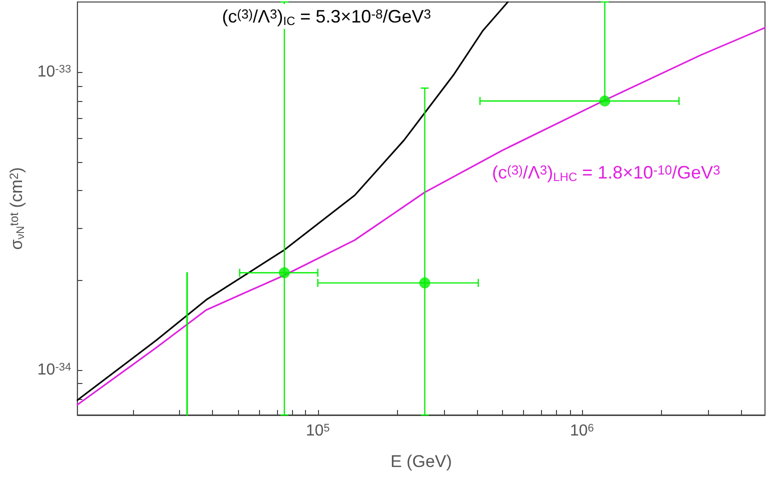 This screenshot has height=482, width=769. What do you see at coordinates (17, 208) in the screenshot?
I see `y-axis-title: σνNtot (cm2)` at bounding box center [17, 208].